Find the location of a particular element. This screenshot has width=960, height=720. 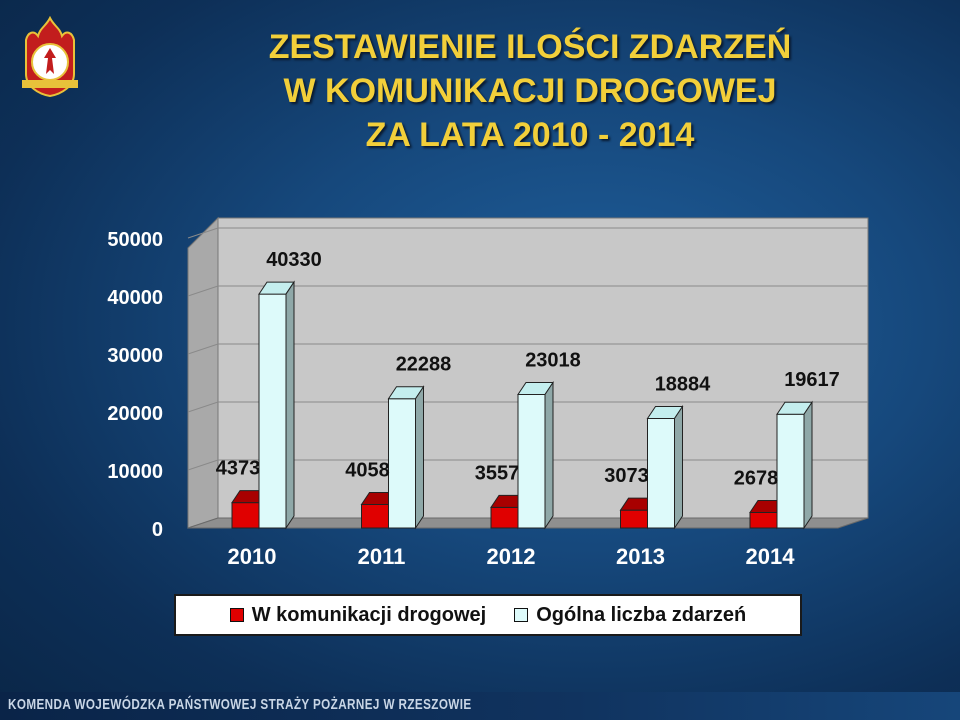

data-label-total: 23018 is located at coordinates (553, 360).